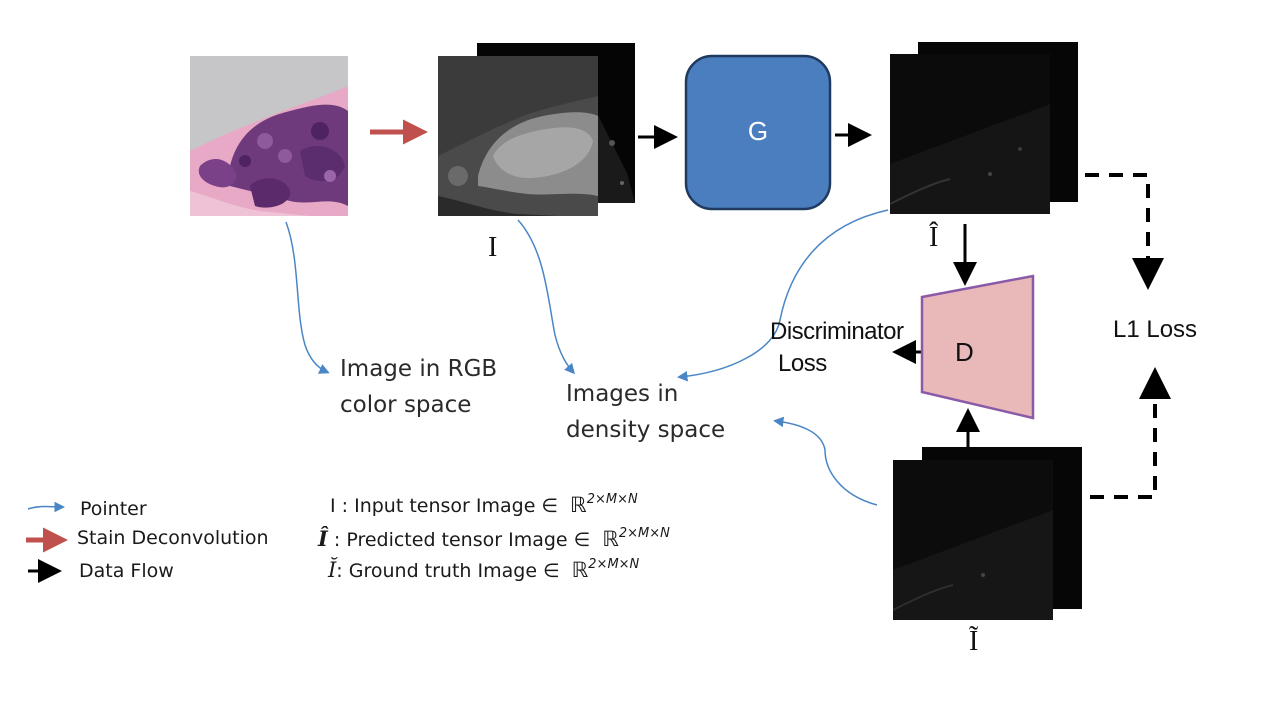 This screenshot has width=1280, height=720. What do you see at coordinates (323, 538) in the screenshot?
I see `notation-pred-symbol: Î` at bounding box center [323, 538].